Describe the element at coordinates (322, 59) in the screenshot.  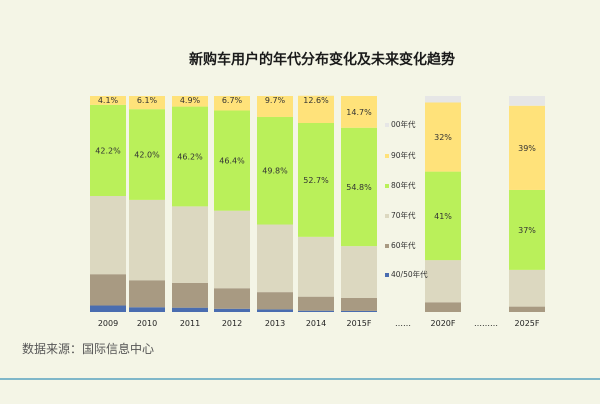
I see `chart-title: 新购车用户的年代分布变化及未来变化趋势` at that location.